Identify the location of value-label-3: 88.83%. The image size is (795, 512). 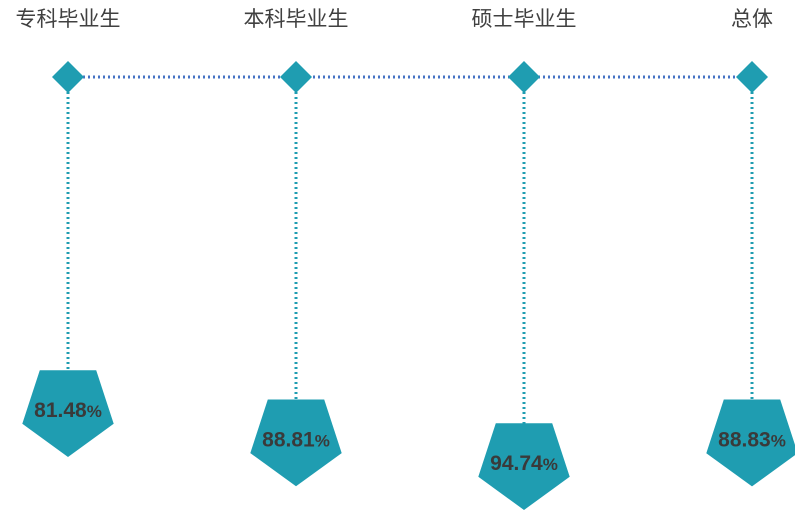
(752, 439).